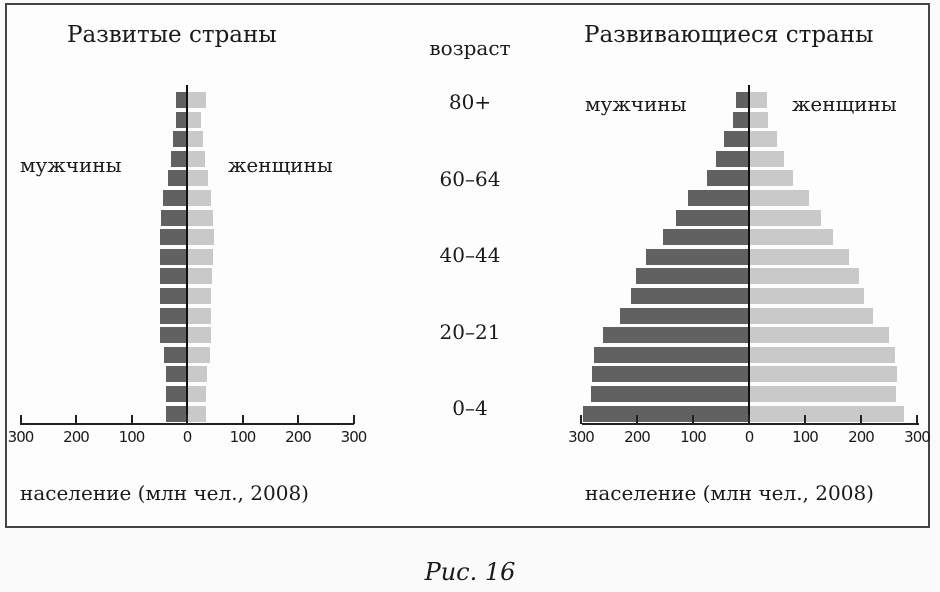 The image size is (940, 592). What do you see at coordinates (470, 408) in the screenshot?
I see `age-label-0-4: 0–4` at bounding box center [470, 408].